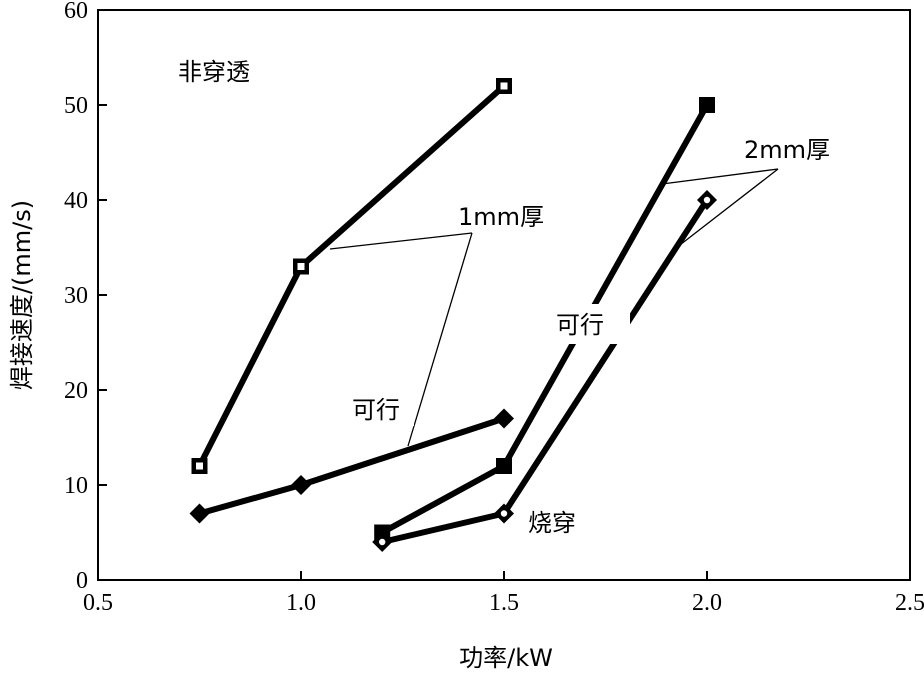  What do you see at coordinates (214, 72) in the screenshot?
I see `annotation-non-penetration: 非穿透` at bounding box center [214, 72].